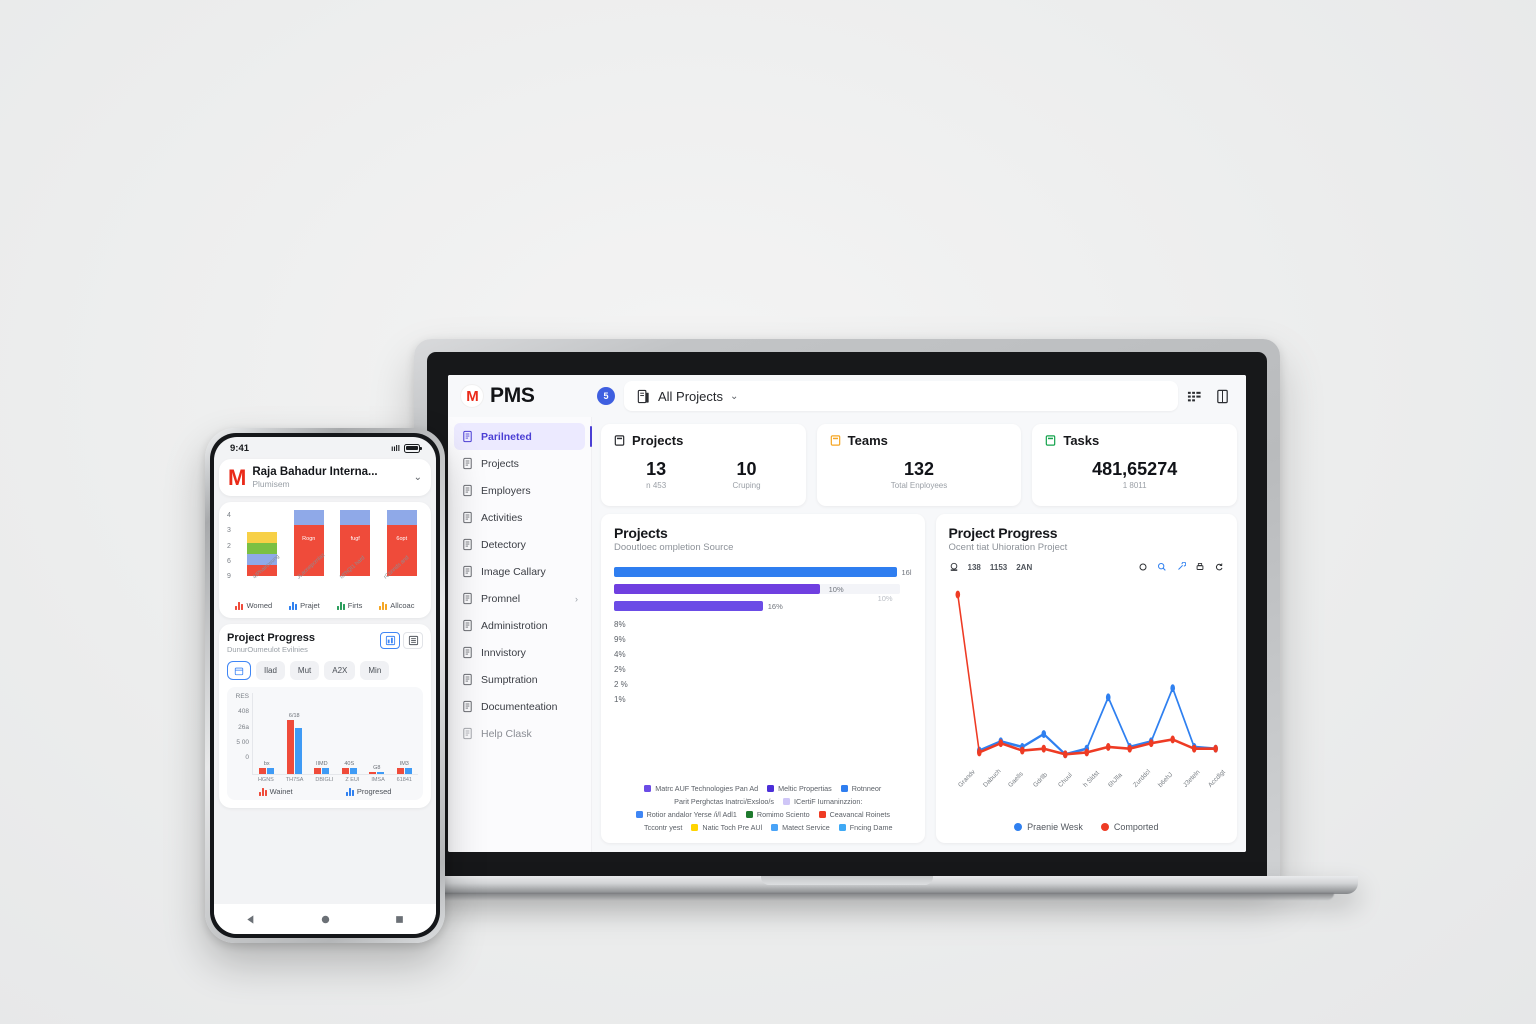 Image resolution: width=1536 pixels, height=1024 pixels. I want to click on chip-calendar, so click(239, 670).